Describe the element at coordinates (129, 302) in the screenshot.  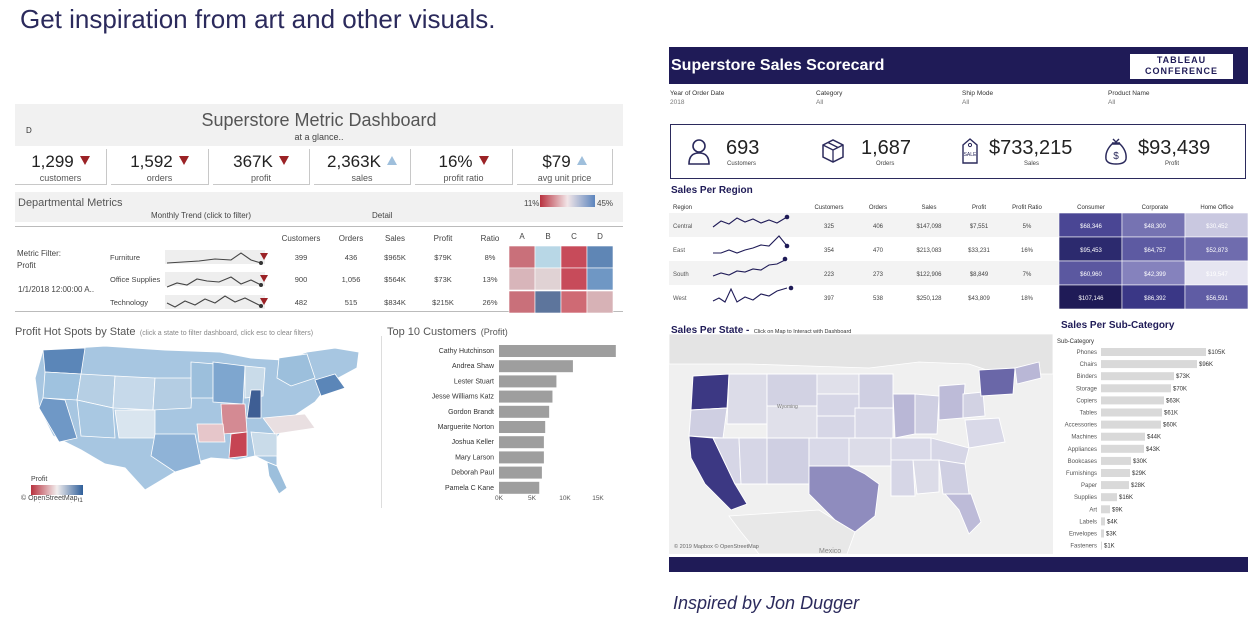
I see `row-name: Technology` at that location.